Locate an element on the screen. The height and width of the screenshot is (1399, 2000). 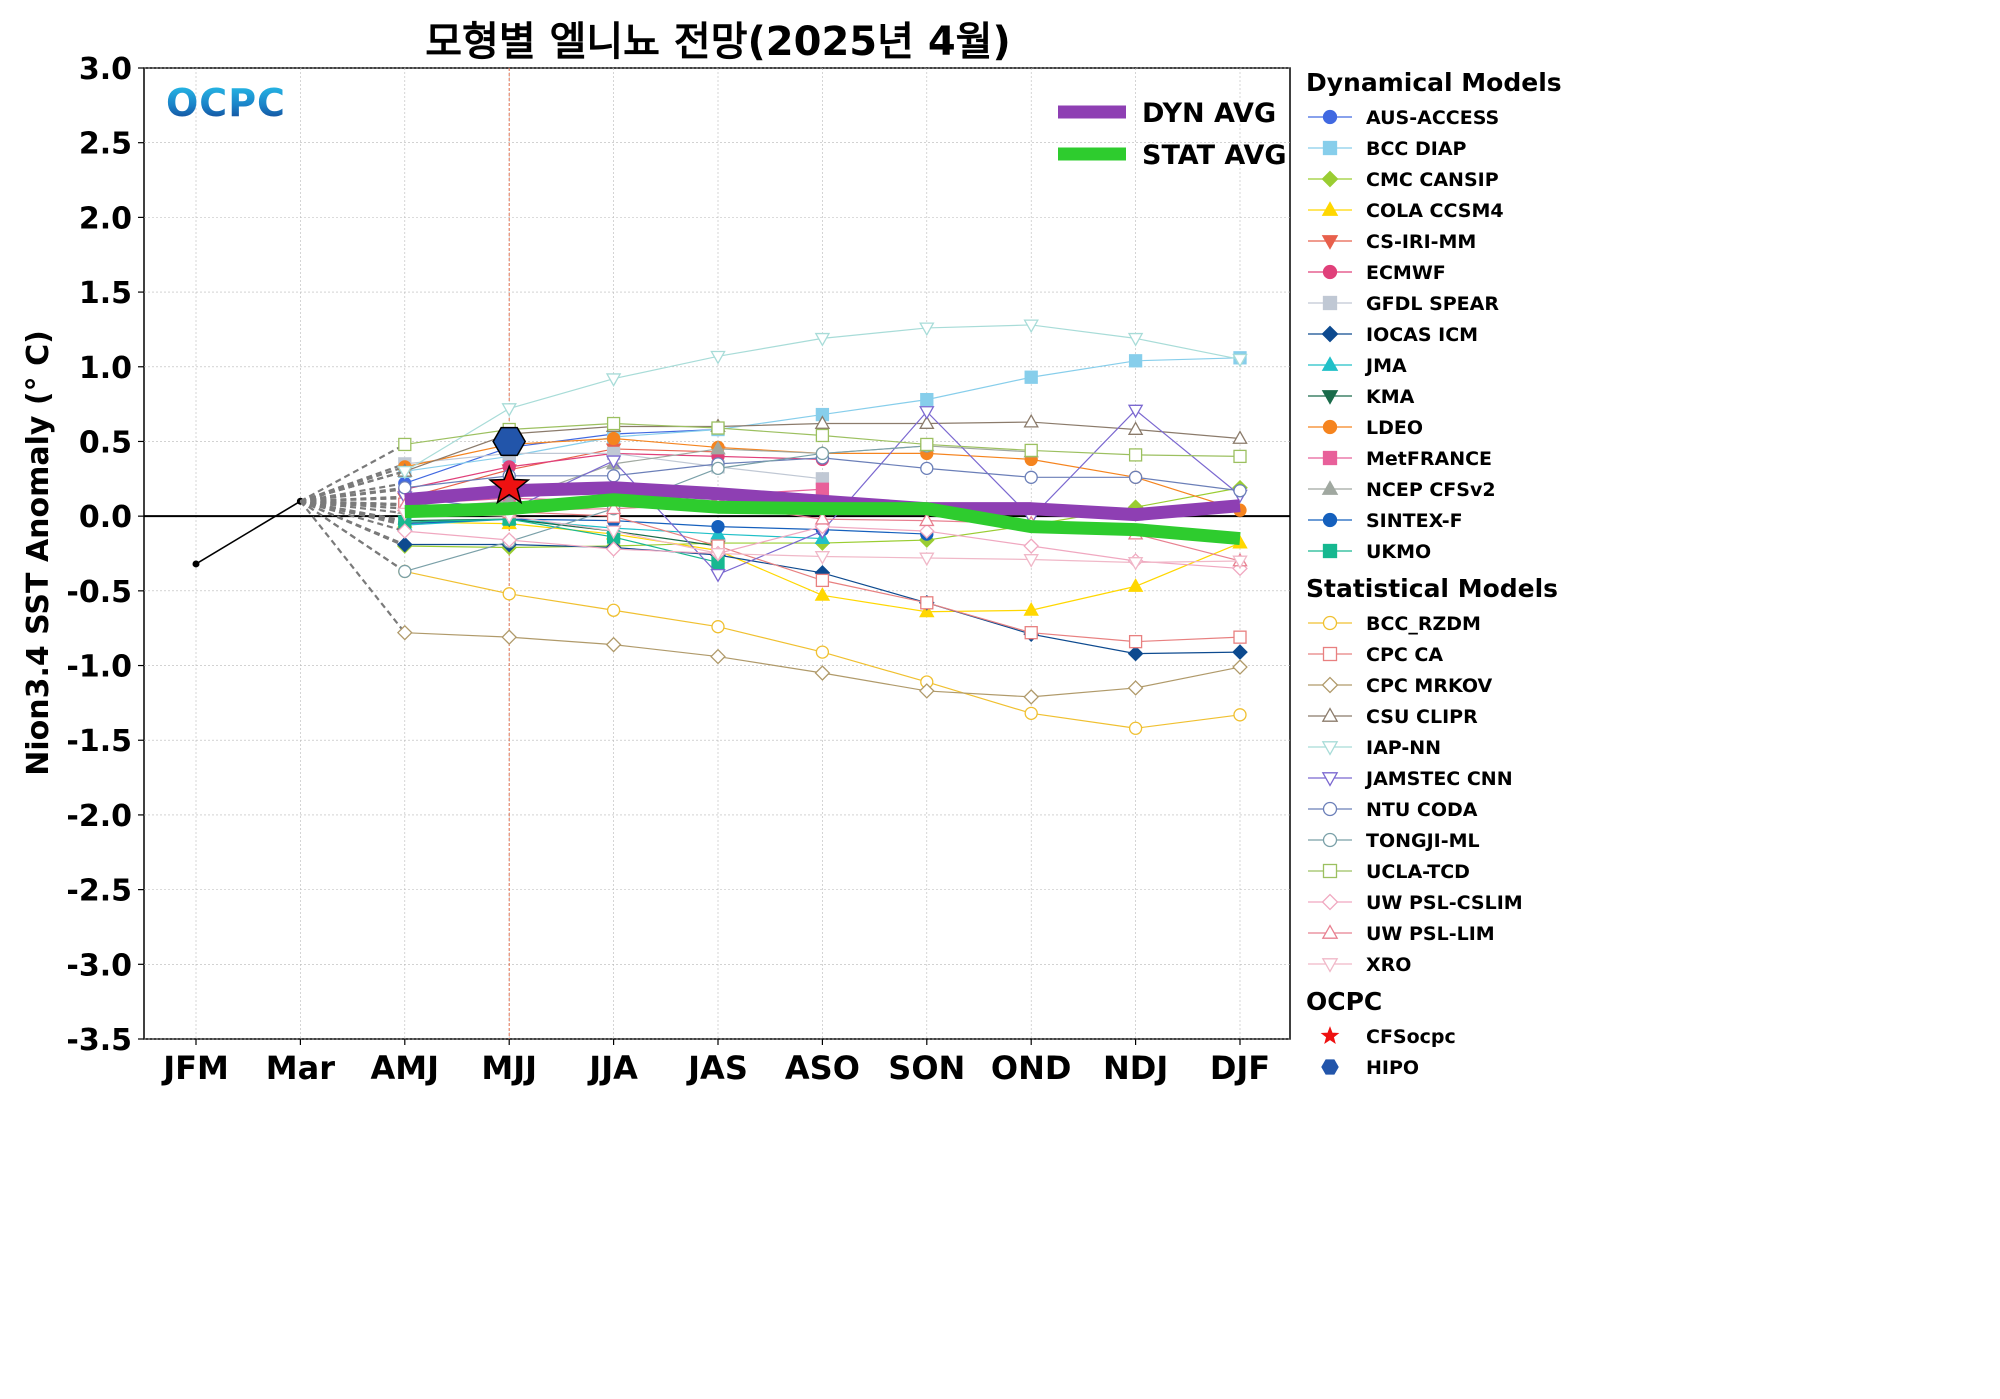
legend-label: CFSocpc is located at coordinates (1411, 1037).